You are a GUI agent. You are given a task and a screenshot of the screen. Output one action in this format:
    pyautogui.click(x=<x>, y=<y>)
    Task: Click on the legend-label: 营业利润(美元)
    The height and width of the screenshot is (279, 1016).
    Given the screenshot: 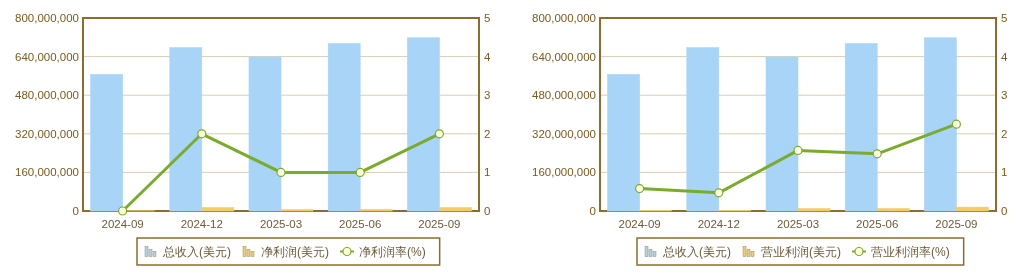 What is the action you would take?
    pyautogui.click(x=801, y=251)
    